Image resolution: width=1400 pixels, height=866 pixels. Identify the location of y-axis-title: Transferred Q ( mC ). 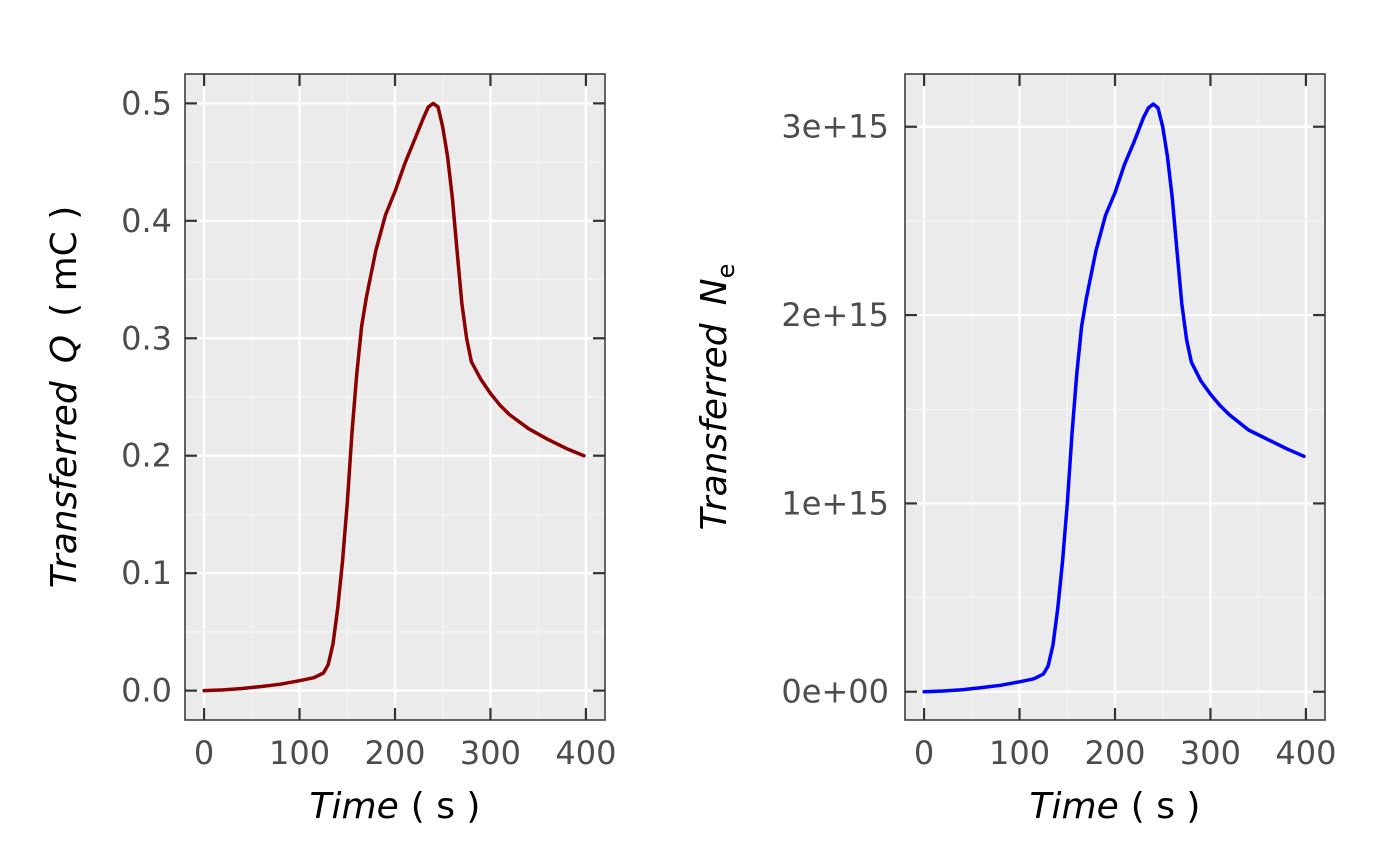
(64, 397).